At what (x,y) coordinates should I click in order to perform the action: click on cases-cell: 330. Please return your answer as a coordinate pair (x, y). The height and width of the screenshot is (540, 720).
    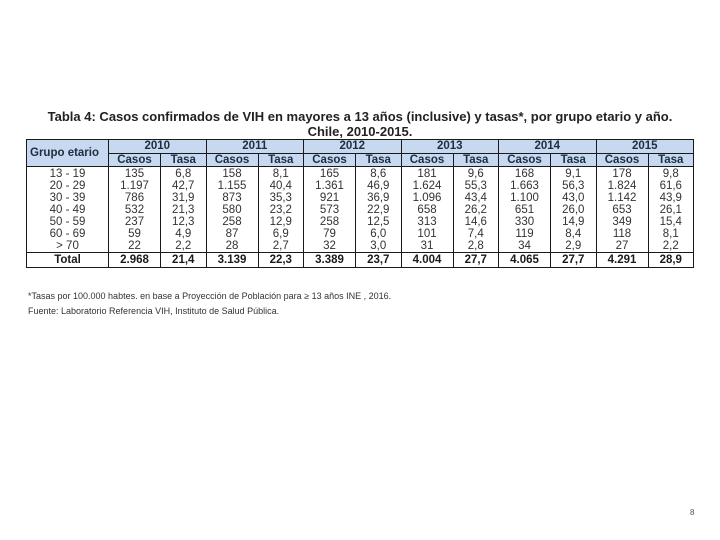
    Looking at the image, I should click on (525, 222).